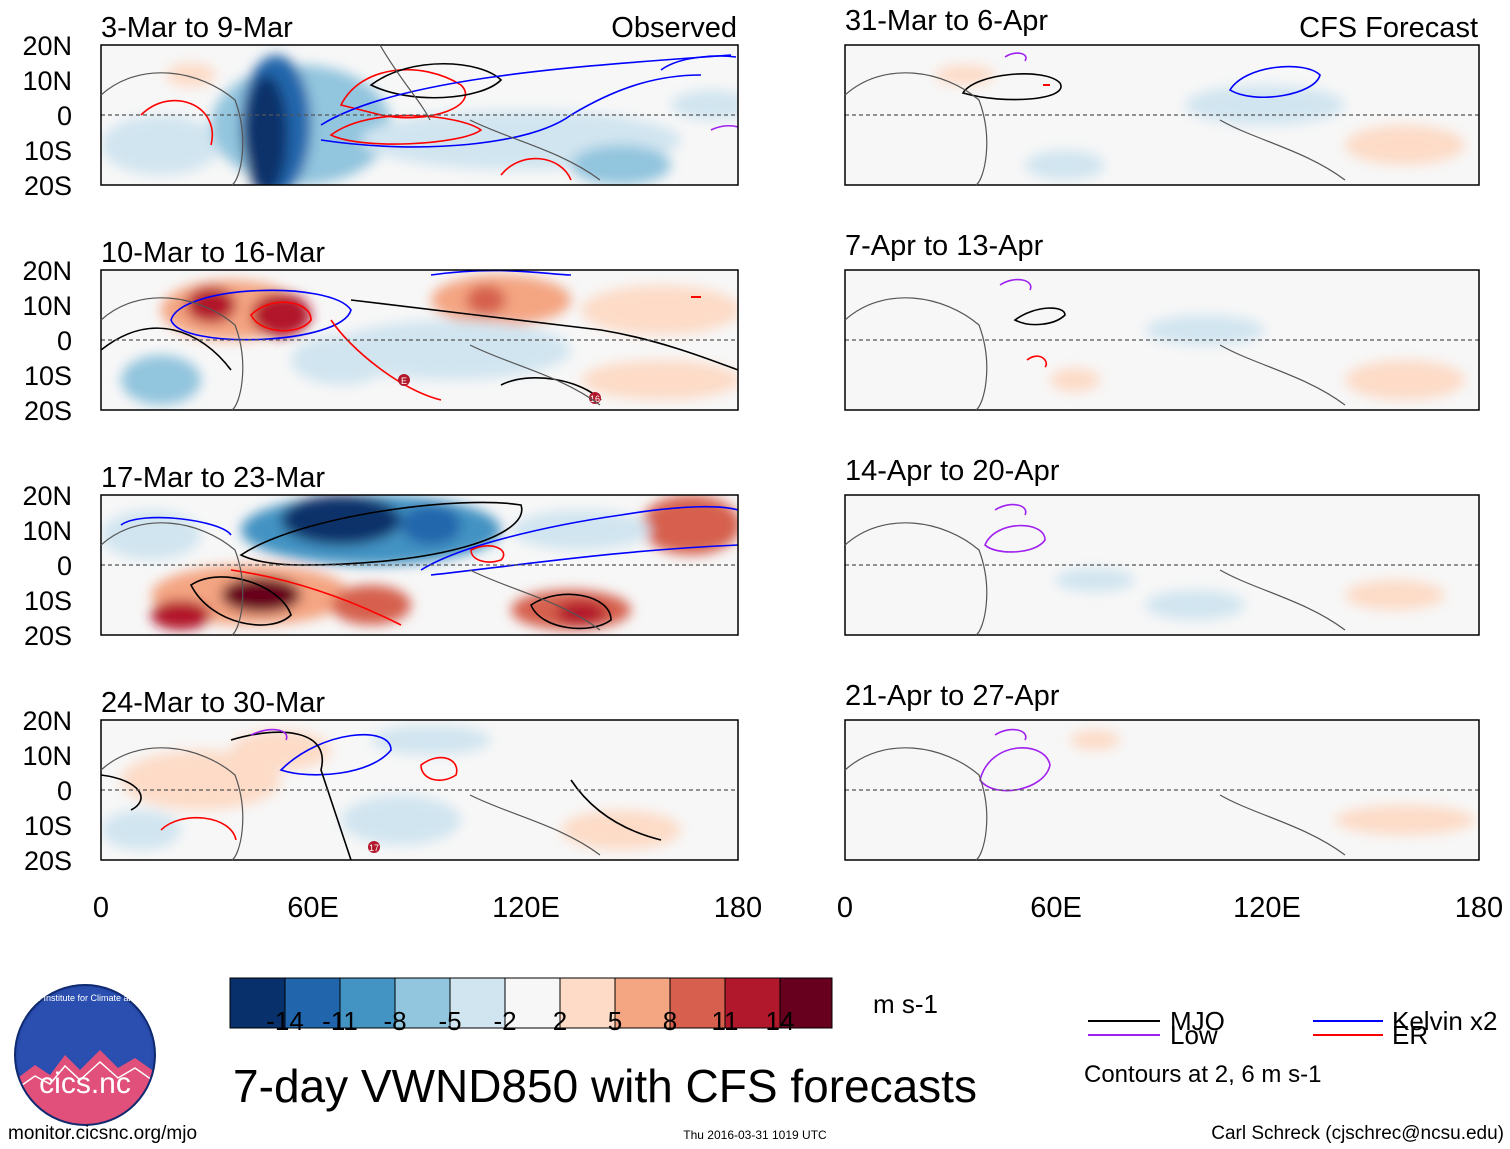 This screenshot has width=1510, height=1149. I want to click on panel-title-5: 31-Mar to 6-Apr, so click(946, 21).